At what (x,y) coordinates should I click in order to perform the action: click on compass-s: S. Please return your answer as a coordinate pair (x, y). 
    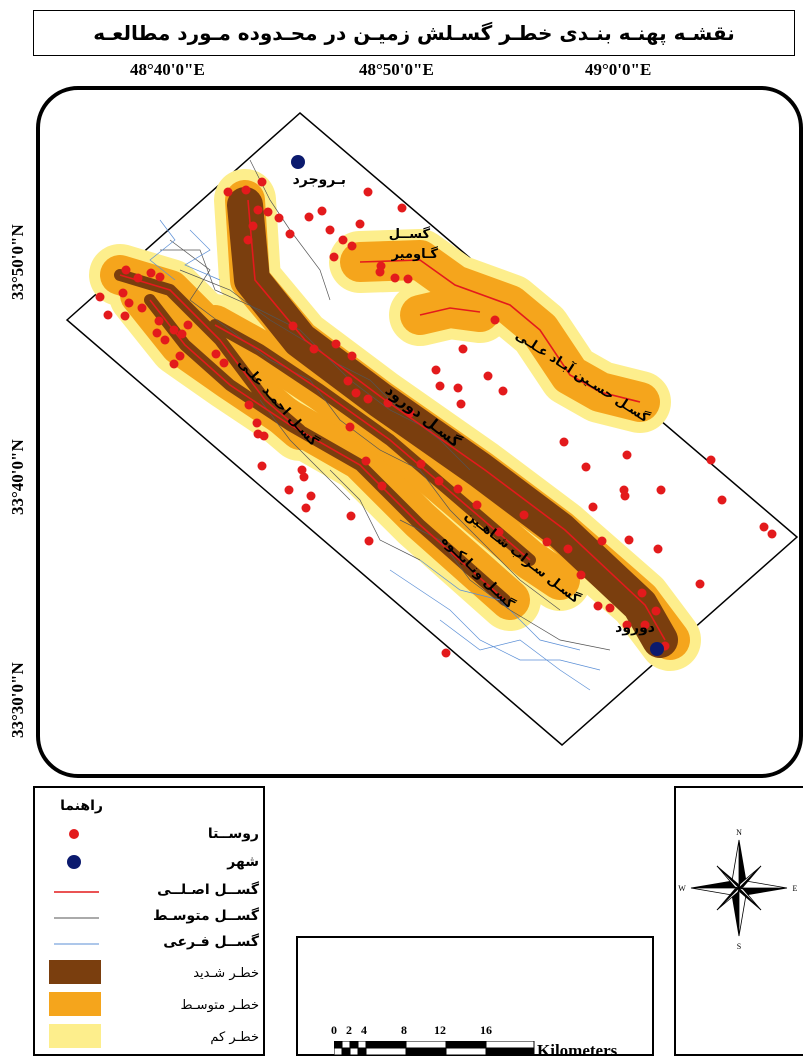
    Looking at the image, I should click on (739, 946).